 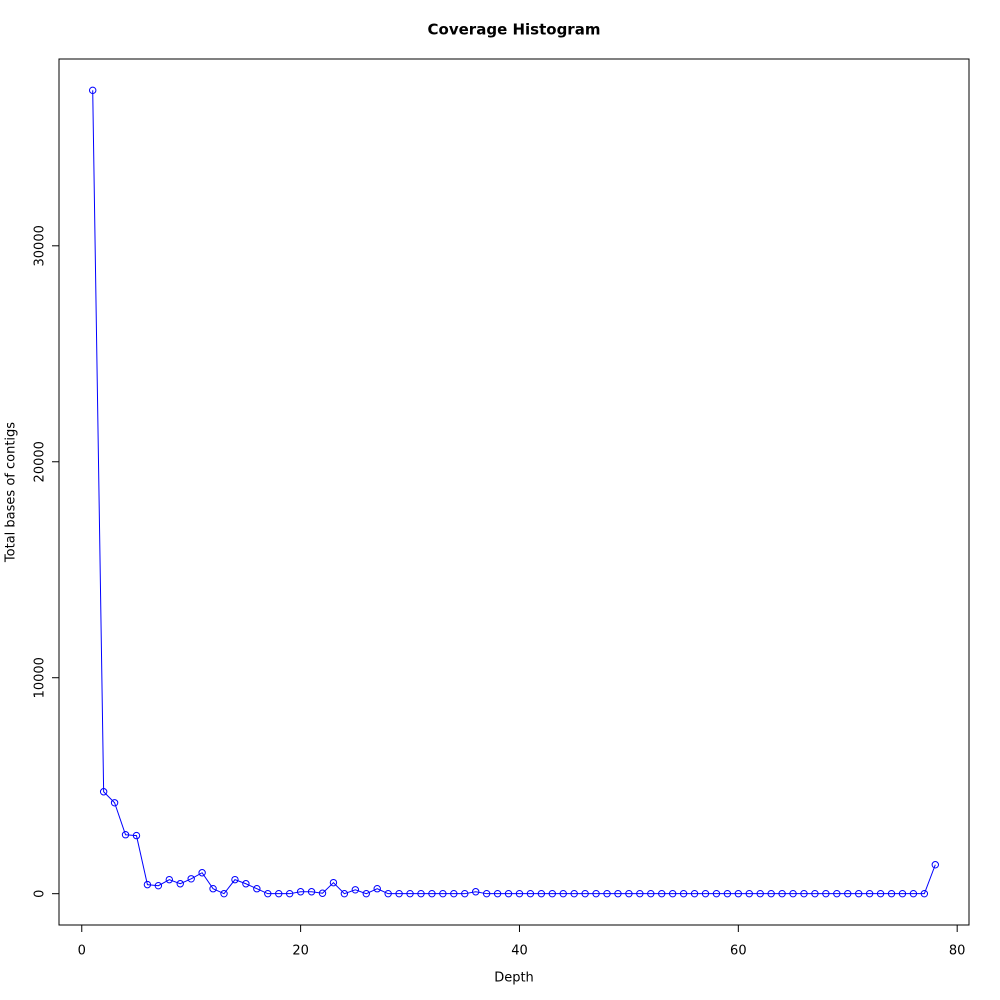 What do you see at coordinates (519, 951) in the screenshot?
I see `x-tick-label: 40` at bounding box center [519, 951].